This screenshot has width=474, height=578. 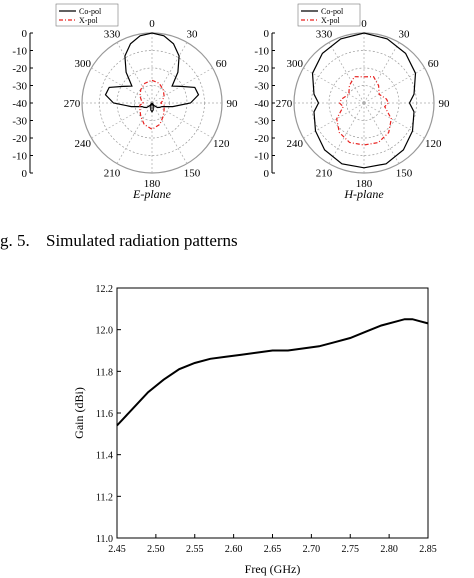 What do you see at coordinates (82, 64) in the screenshot?
I see `e-plane-angle-label: 300` at bounding box center [82, 64].